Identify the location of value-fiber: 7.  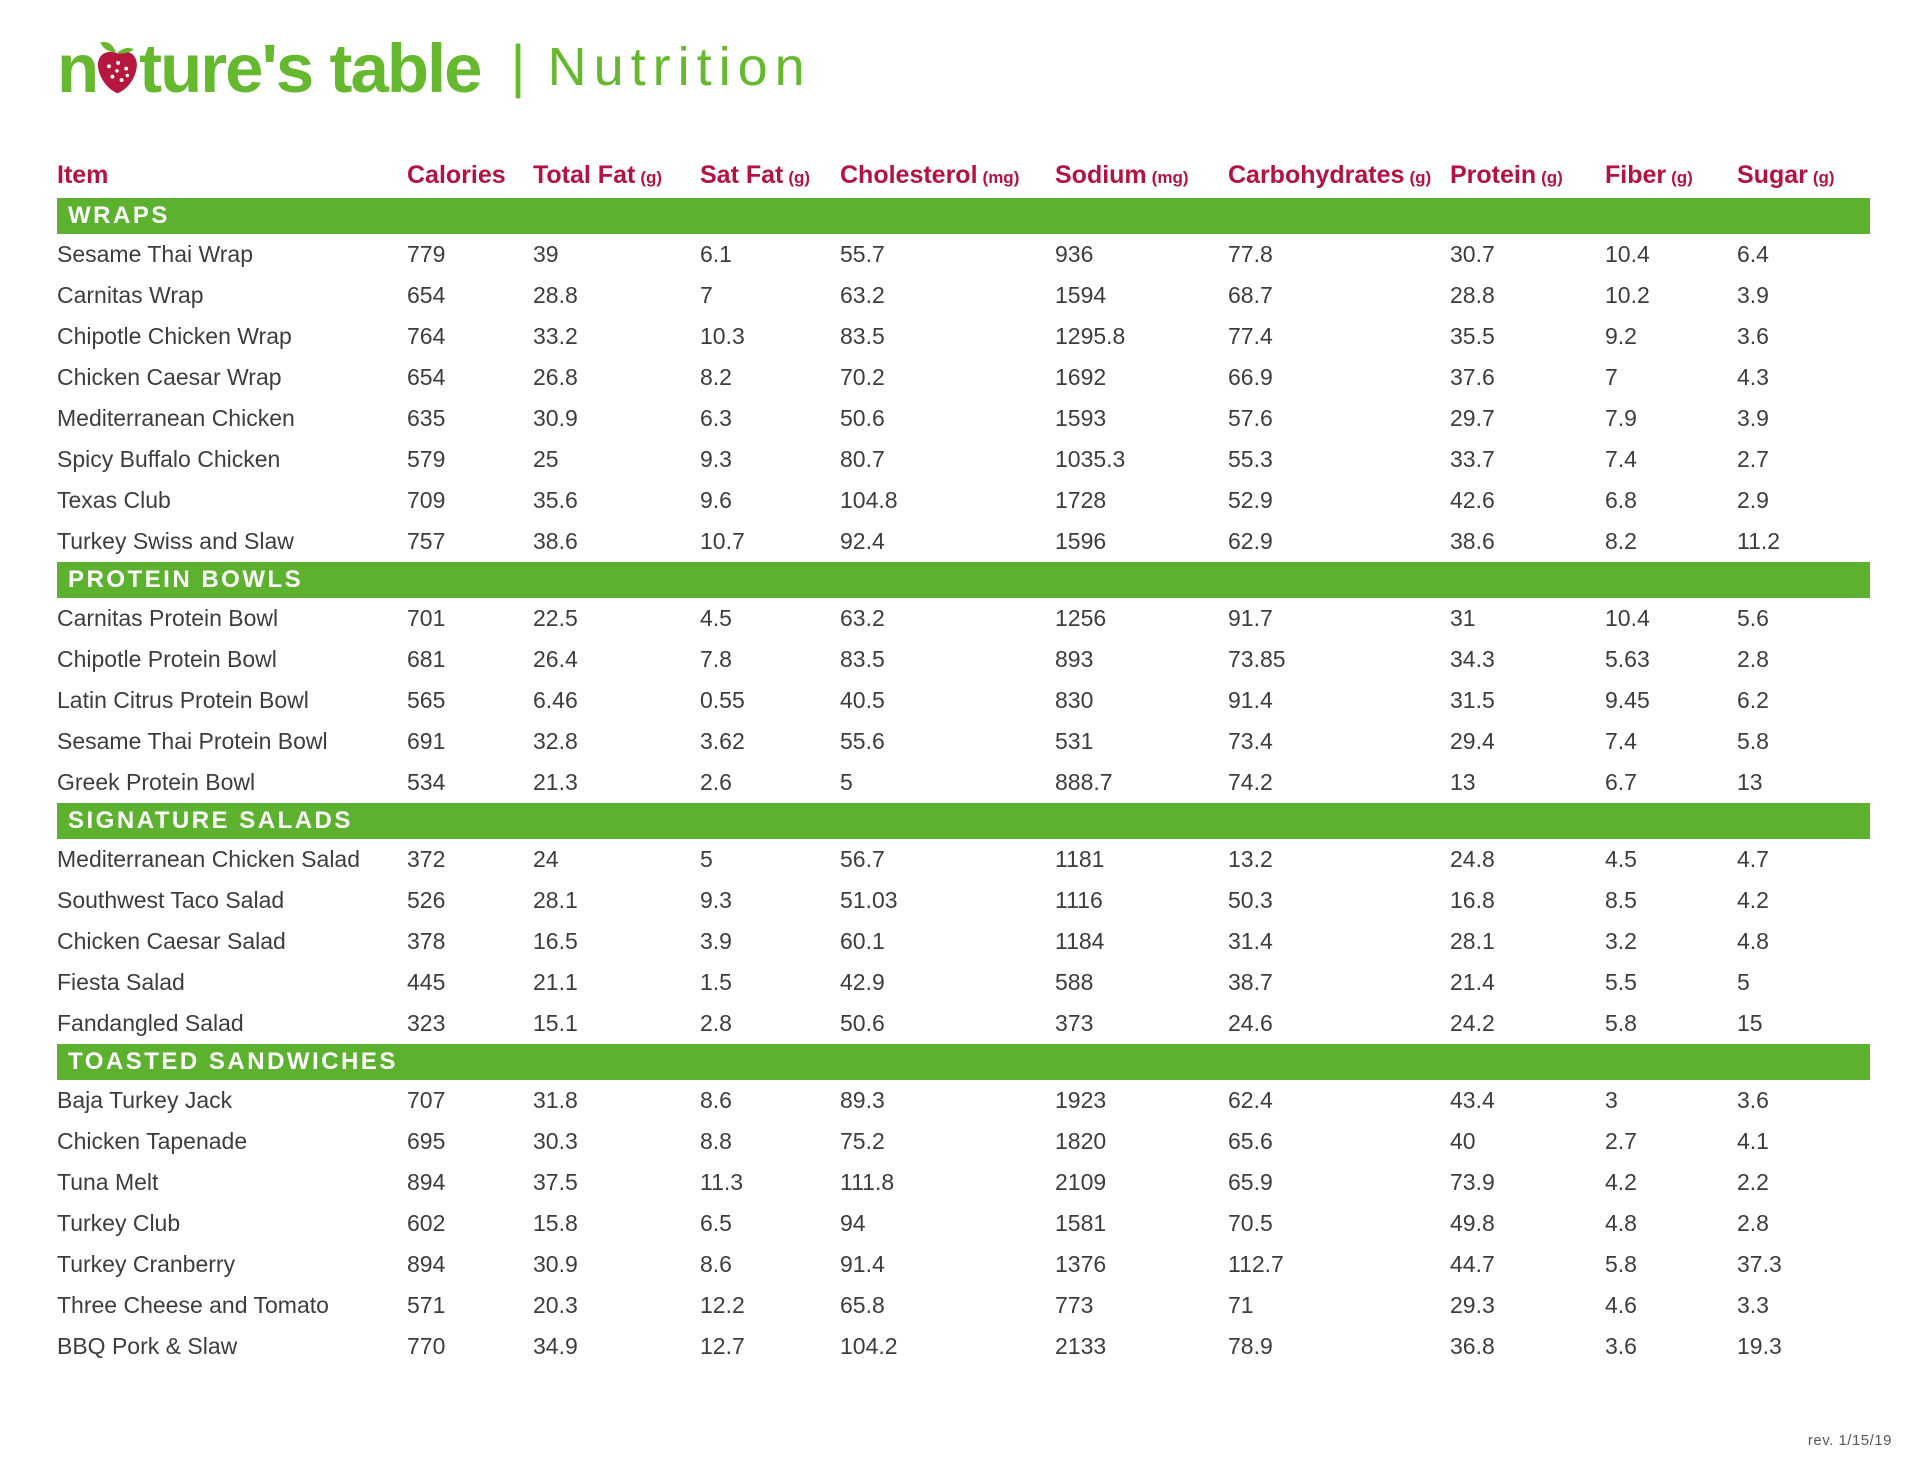
(1611, 377).